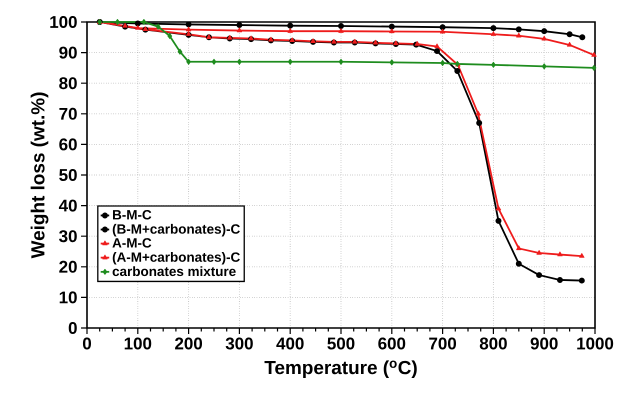  What do you see at coordinates (87, 343) in the screenshot?
I see `x-tick-label: 0` at bounding box center [87, 343].